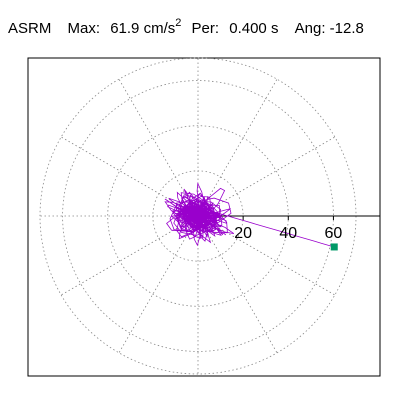 The image size is (400, 400). Describe the element at coordinates (274, 28) in the screenshot. I see `period-unit: s` at that location.